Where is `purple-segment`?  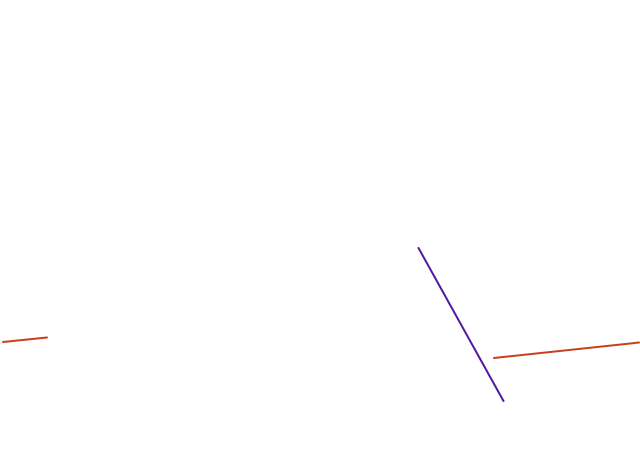 purple-segment is located at coordinates (461, 324).